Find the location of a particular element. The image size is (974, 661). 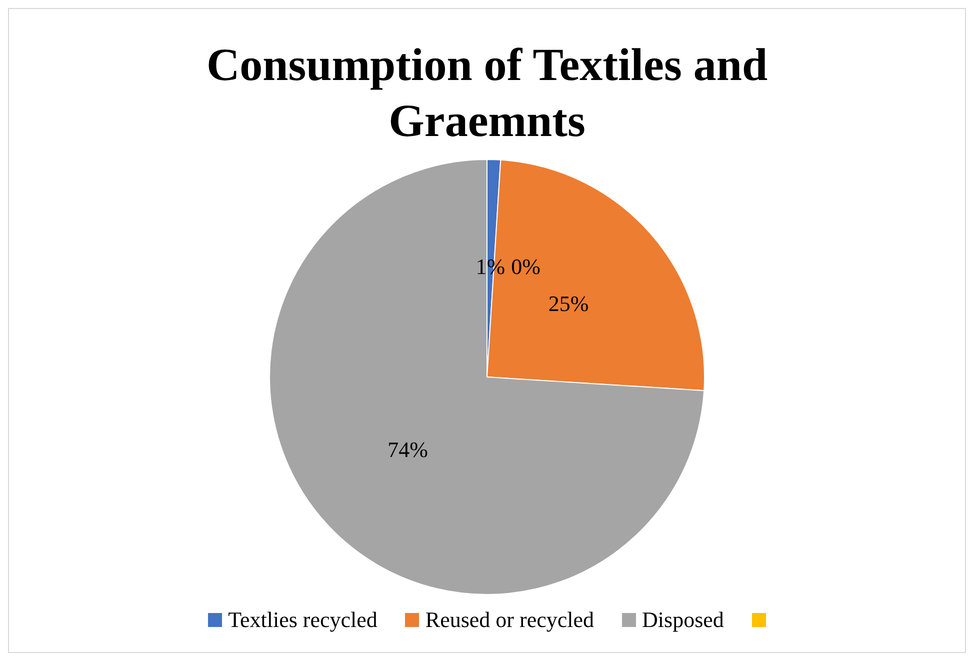

data-label: 74% is located at coordinates (408, 449).